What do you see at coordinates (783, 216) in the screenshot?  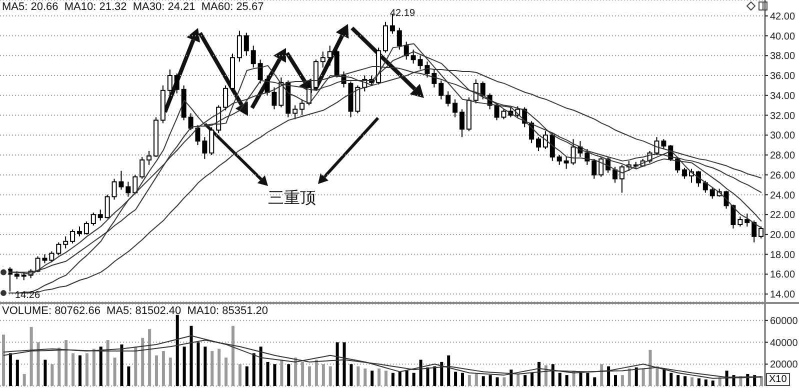 I see `y-tick-label: 22.00` at bounding box center [783, 216].